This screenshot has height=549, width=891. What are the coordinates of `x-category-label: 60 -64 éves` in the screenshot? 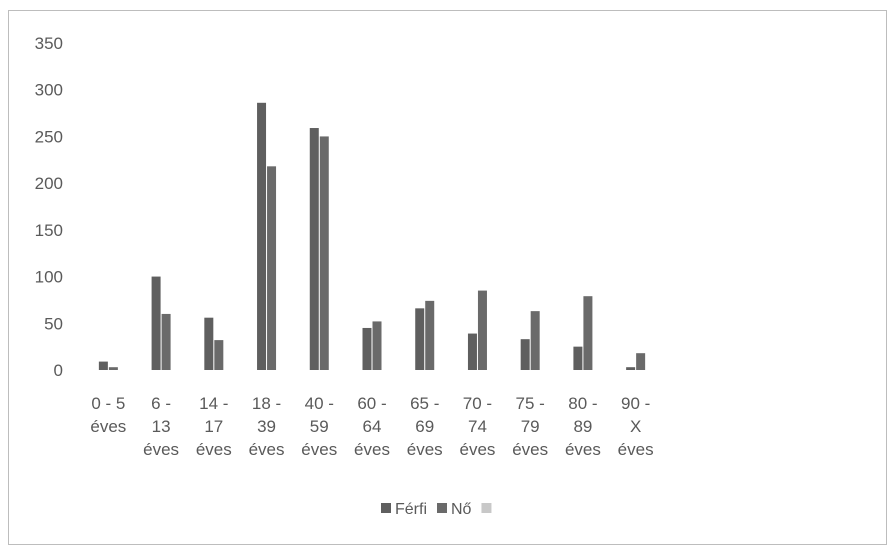 It's located at (372, 426).